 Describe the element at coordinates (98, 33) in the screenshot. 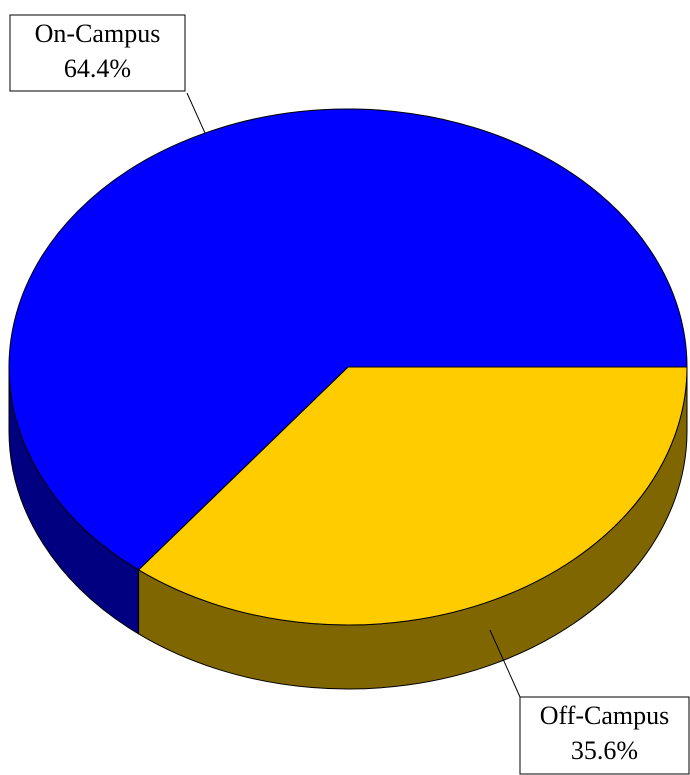

I see `category-label: On-Campus` at that location.